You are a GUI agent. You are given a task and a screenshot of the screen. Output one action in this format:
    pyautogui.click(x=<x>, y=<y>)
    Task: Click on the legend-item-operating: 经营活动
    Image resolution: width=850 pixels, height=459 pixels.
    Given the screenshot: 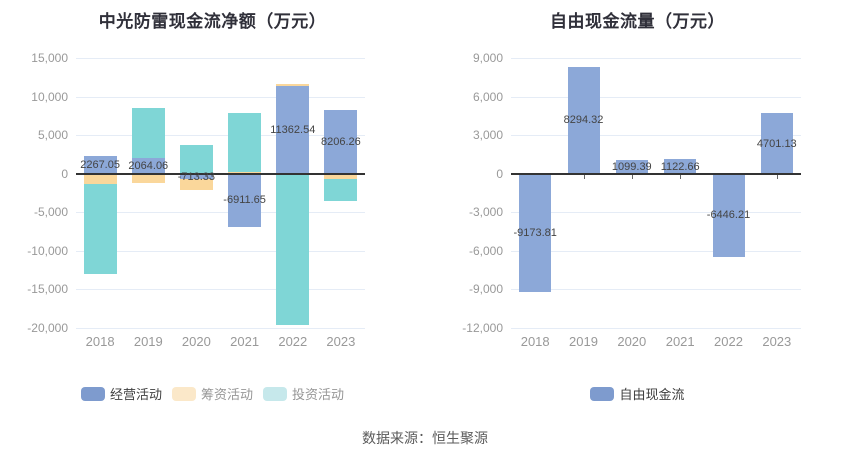 What is the action you would take?
    pyautogui.click(x=121, y=393)
    